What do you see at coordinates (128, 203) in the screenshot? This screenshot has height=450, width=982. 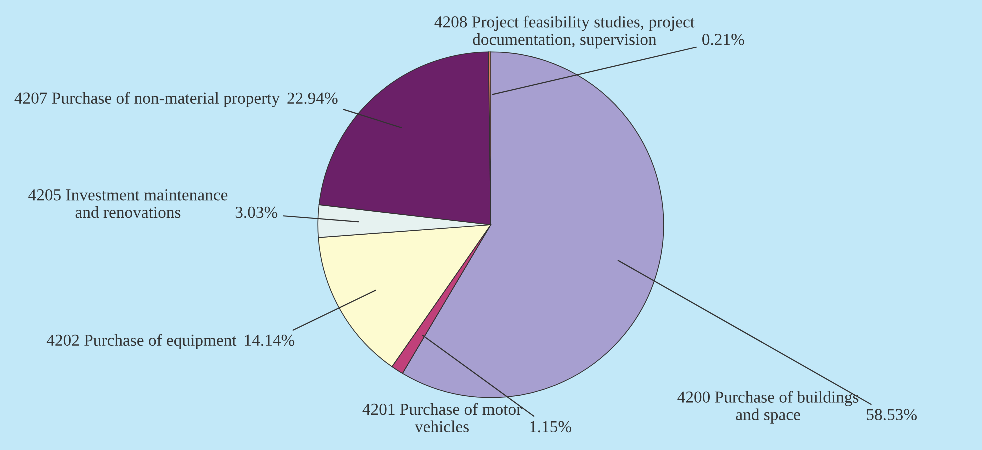 I see `slice-label: 4205 Investment maintenance and renovations` at bounding box center [128, 203].